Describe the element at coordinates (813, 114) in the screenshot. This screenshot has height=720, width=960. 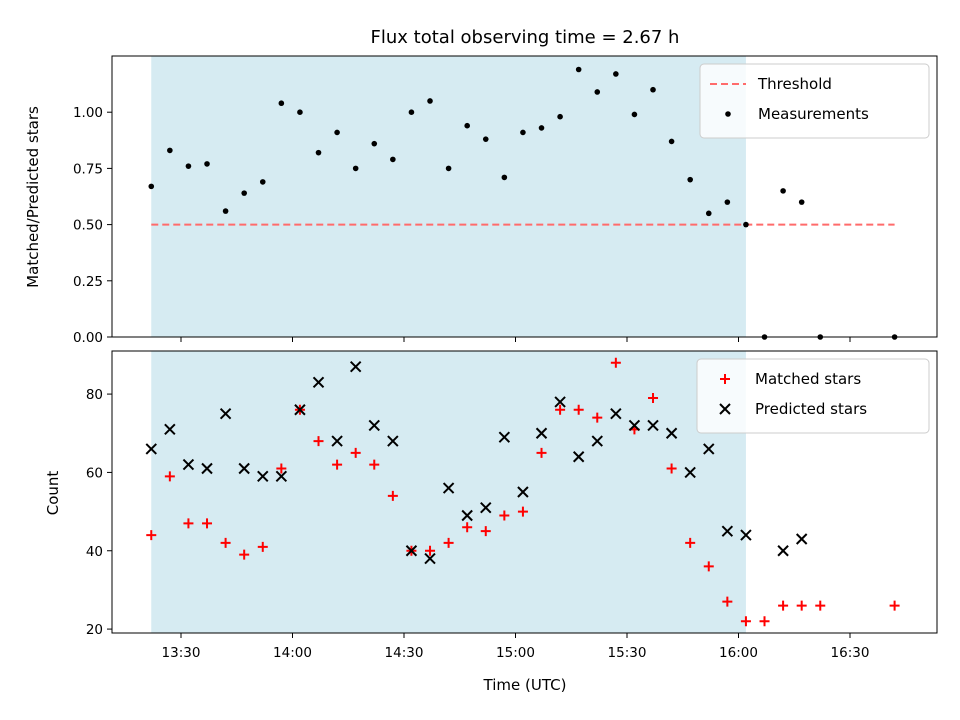
I see `top-legend-label-measurements: Measurements` at that location.